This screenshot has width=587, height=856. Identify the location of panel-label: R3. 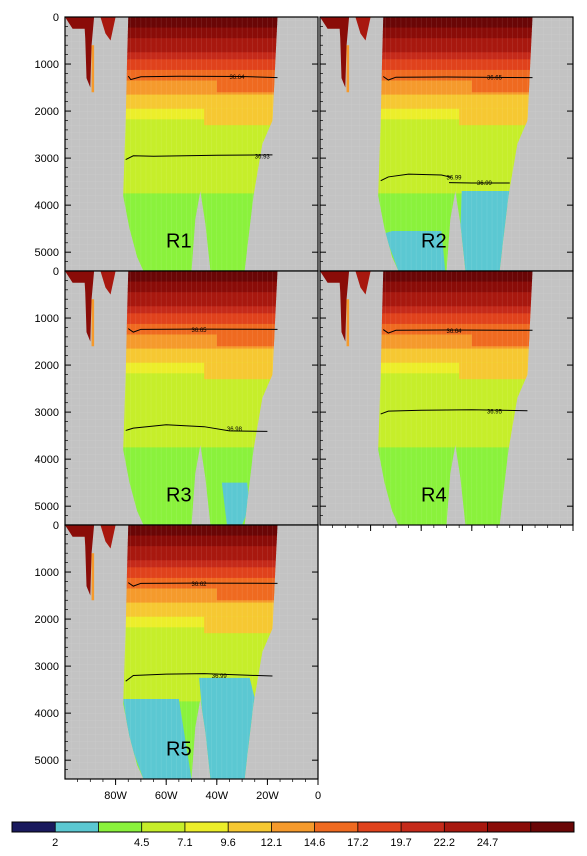
(179, 495).